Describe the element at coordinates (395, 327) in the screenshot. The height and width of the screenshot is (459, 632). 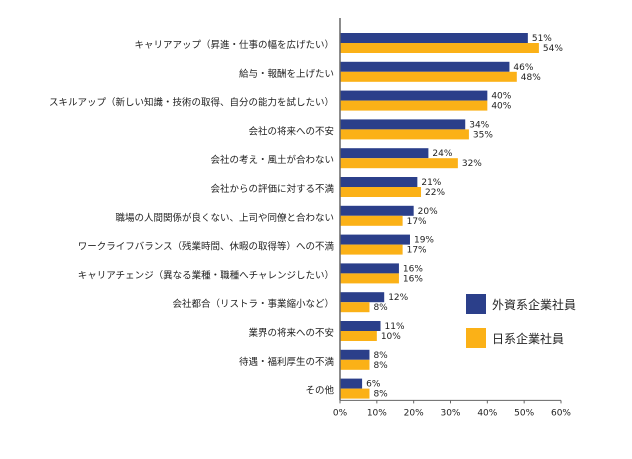
I see `data-label: 11%` at that location.